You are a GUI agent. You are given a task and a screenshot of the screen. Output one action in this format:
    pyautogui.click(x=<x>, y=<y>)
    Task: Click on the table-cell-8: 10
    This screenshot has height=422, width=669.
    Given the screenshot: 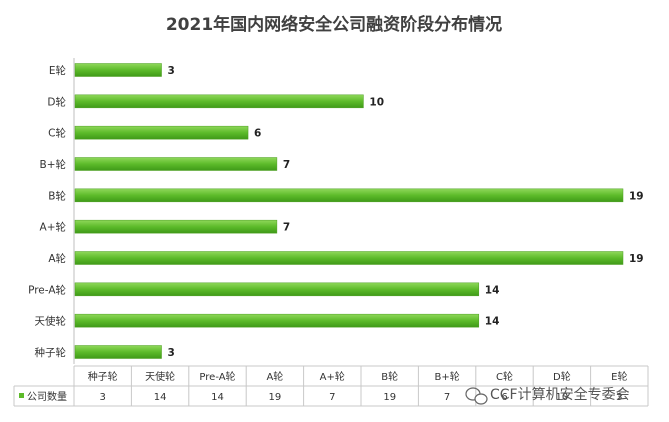 What is the action you would take?
    pyautogui.click(x=562, y=397)
    